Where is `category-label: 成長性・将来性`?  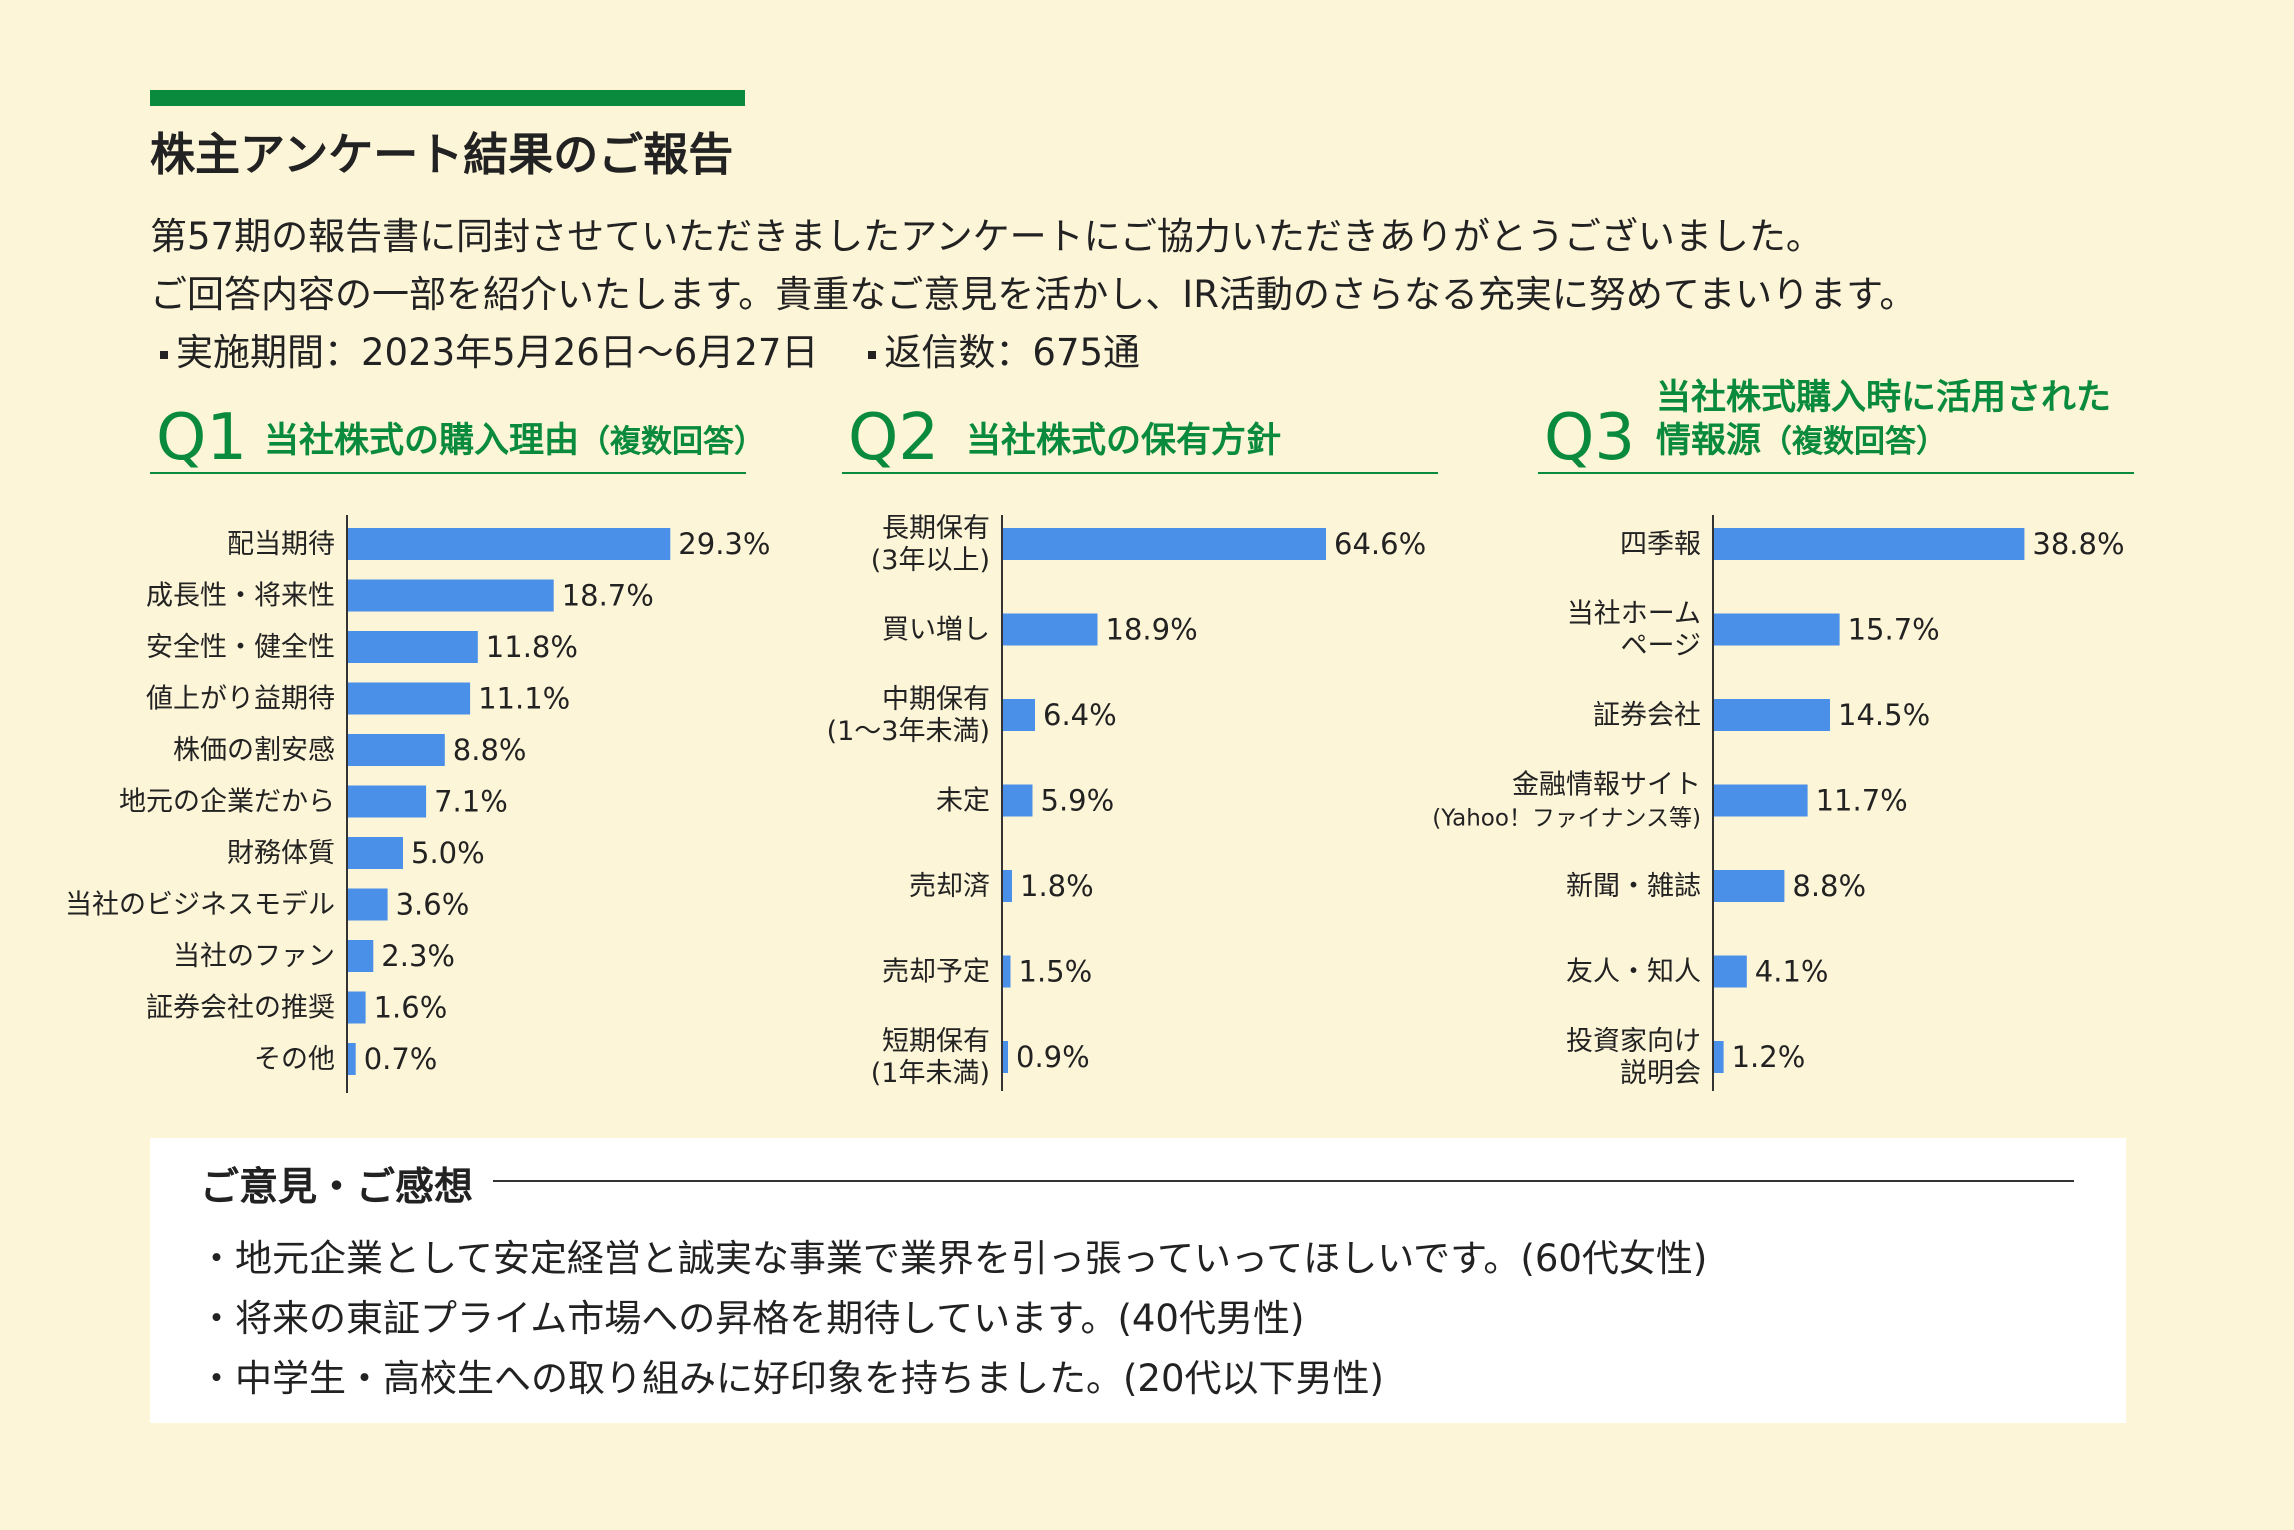
category-label: 成長性・将来性 is located at coordinates (240, 596).